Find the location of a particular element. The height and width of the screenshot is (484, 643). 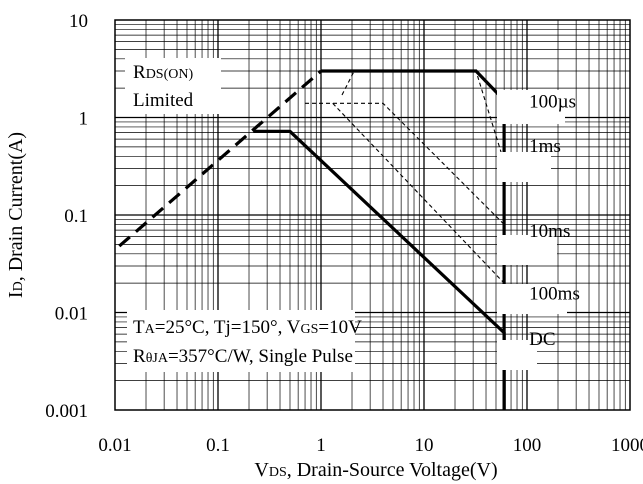

condition-subscript: A is located at coordinates (150, 329).